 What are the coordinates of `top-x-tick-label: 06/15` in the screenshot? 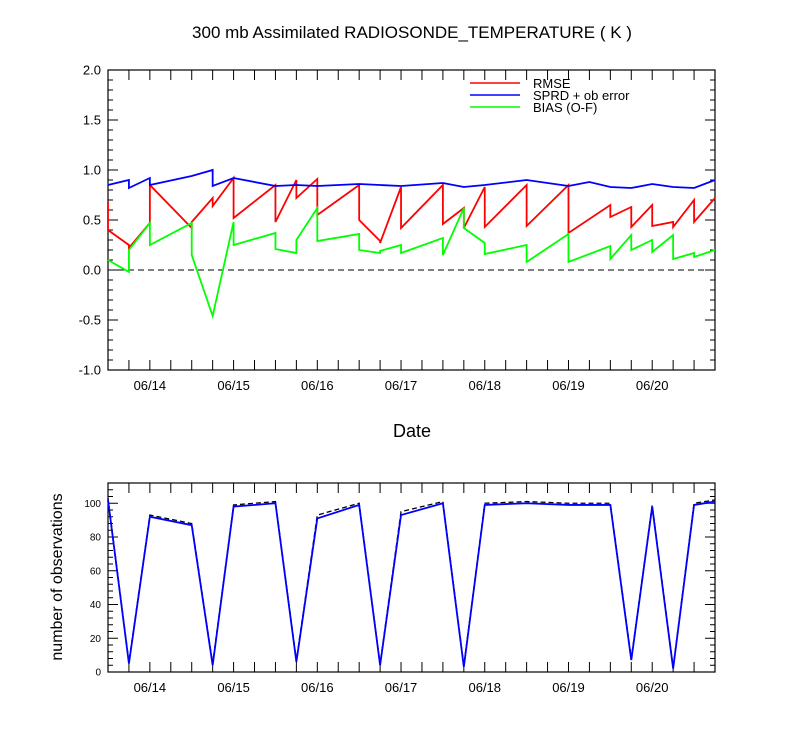 It's located at (233, 385).